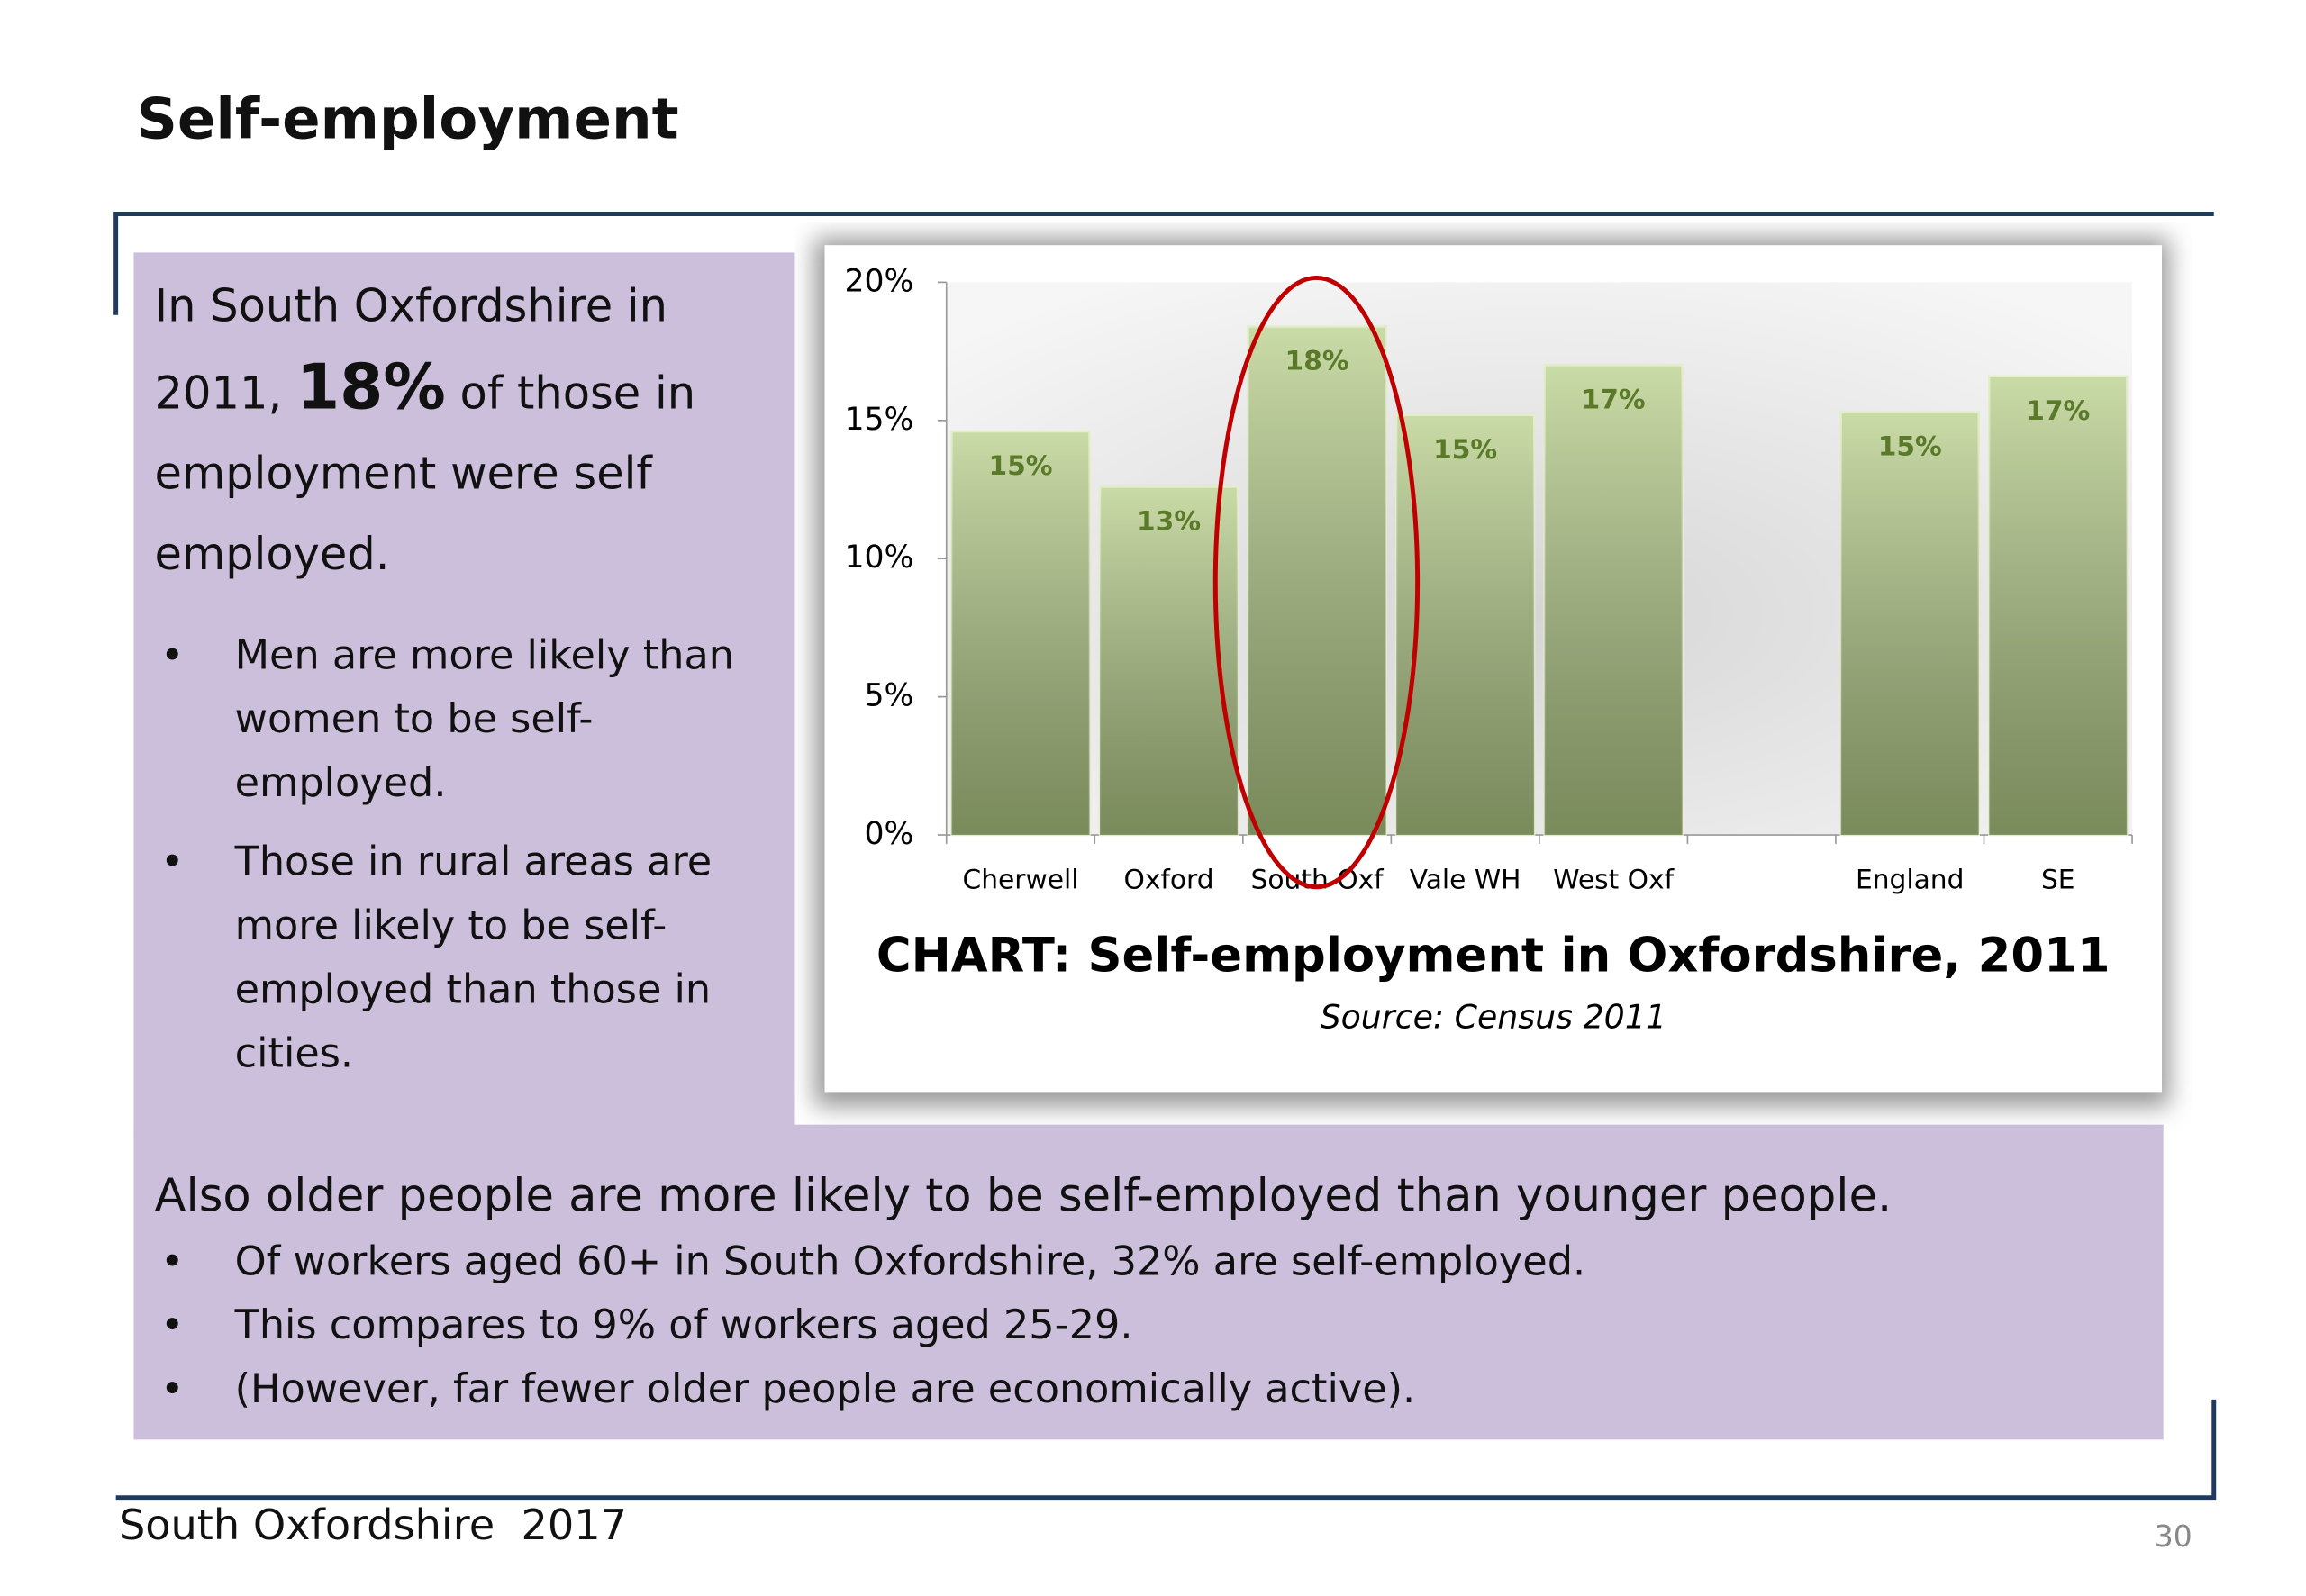 The width and height of the screenshot is (2306, 1596). I want to click on y-tick-label: 15%, so click(878, 420).